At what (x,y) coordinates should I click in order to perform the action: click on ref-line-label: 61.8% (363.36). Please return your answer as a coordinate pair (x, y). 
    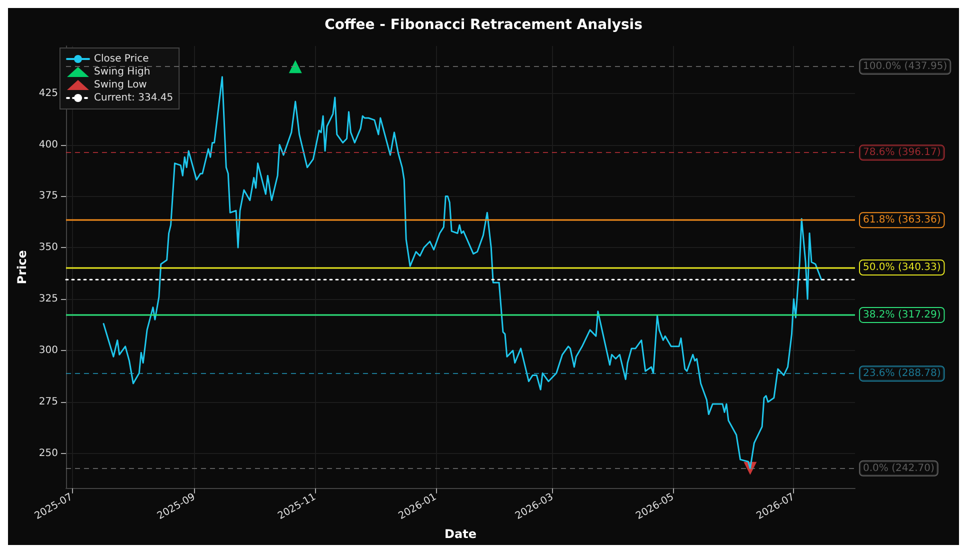
    Looking at the image, I should click on (902, 220).